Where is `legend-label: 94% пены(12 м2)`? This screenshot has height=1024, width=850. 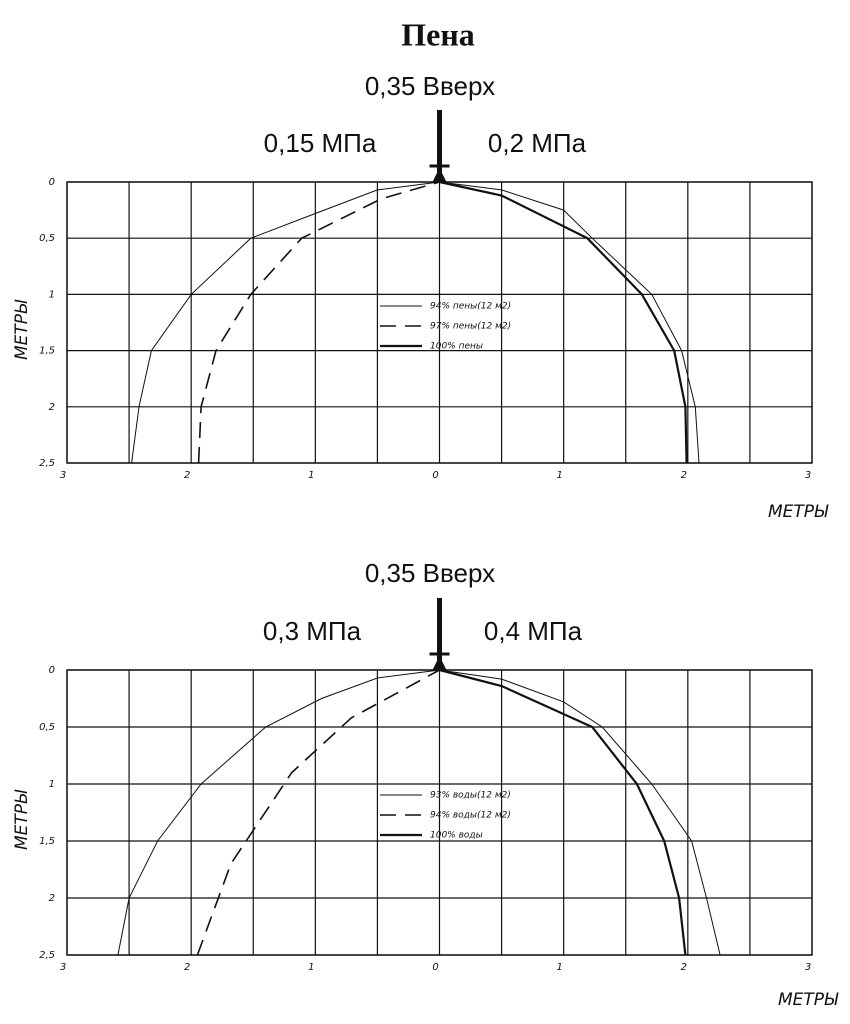
legend-label: 94% пены(12 м2) is located at coordinates (470, 307).